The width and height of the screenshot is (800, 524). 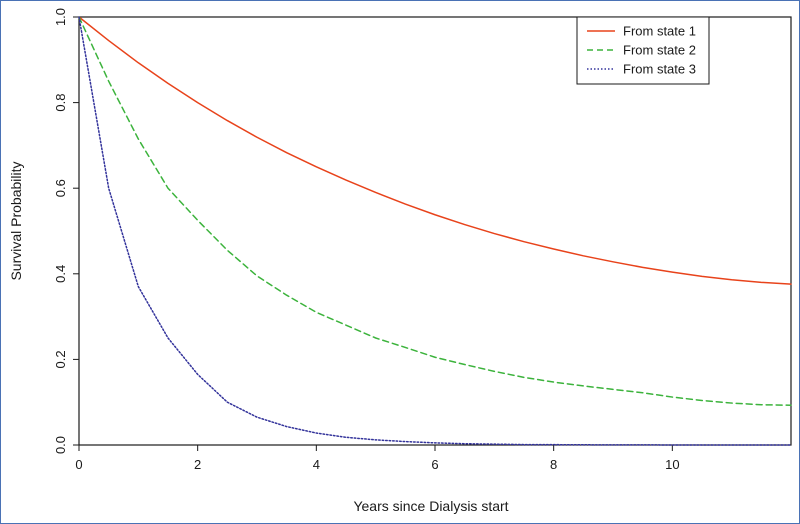 What do you see at coordinates (60, 103) in the screenshot?
I see `y-tick-label: 0.8` at bounding box center [60, 103].